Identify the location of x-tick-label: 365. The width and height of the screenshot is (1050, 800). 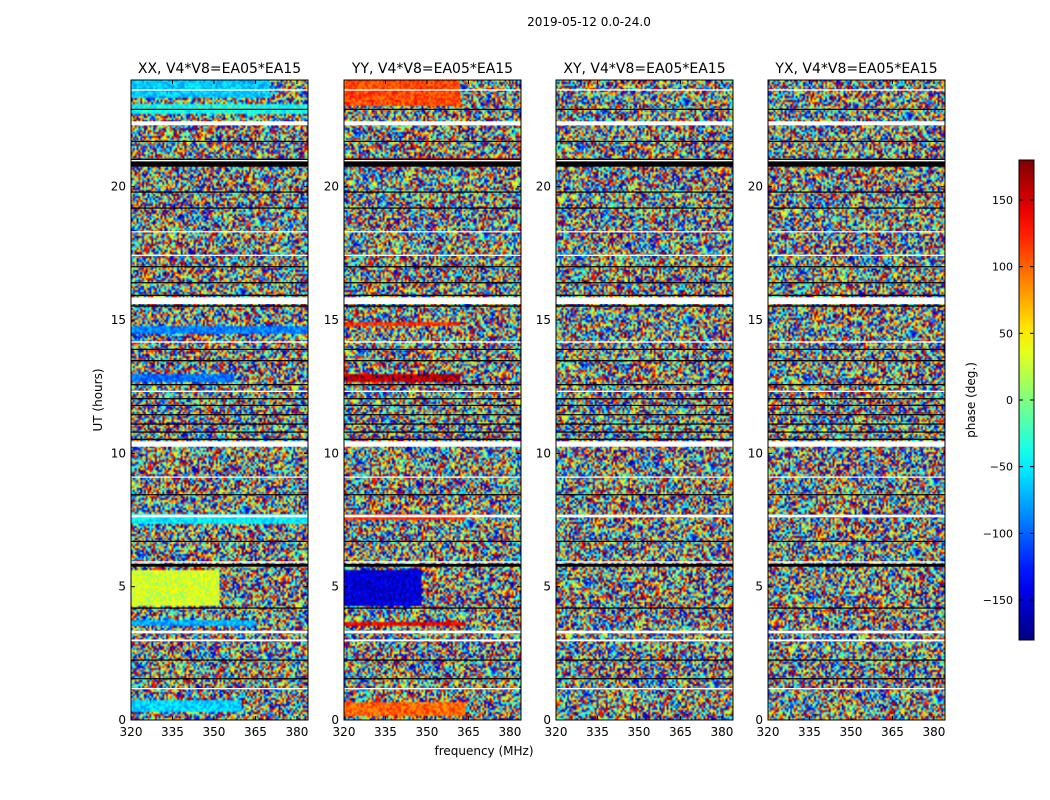
(680, 732).